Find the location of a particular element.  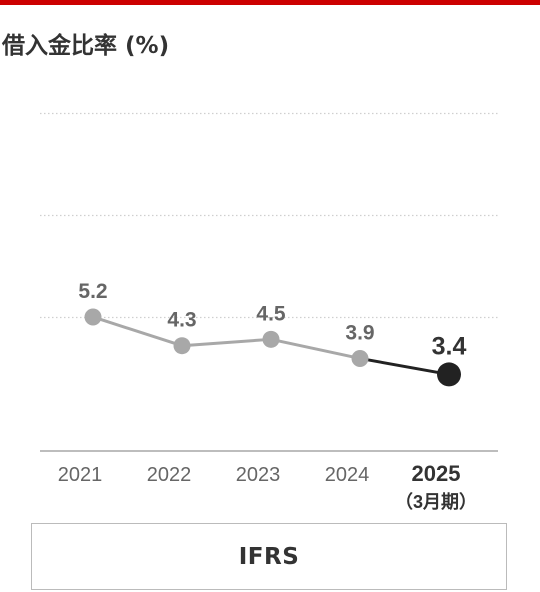

x-tick-label-2021: 2021 is located at coordinates (80, 475).